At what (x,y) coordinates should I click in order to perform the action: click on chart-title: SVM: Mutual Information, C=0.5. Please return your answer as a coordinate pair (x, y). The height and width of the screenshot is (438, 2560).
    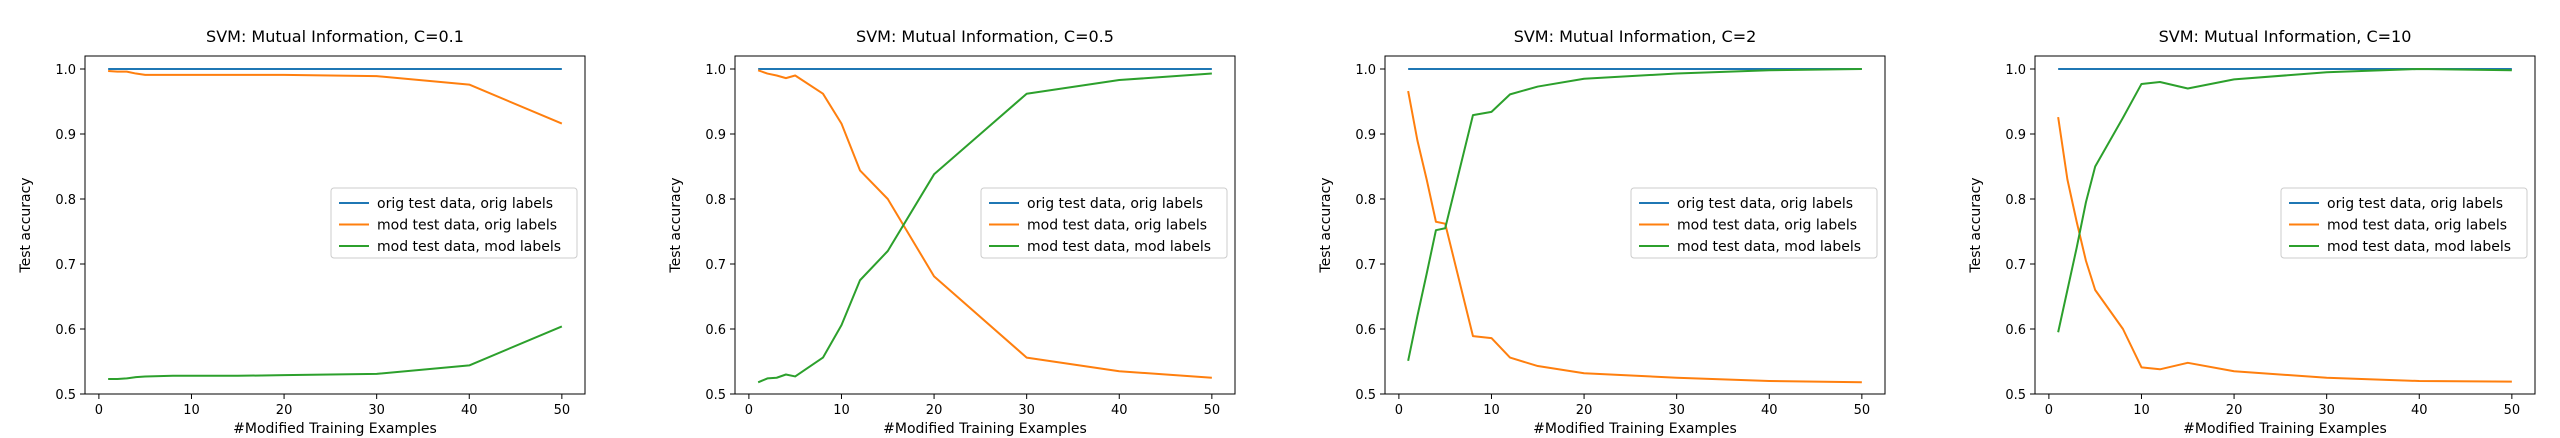
    Looking at the image, I should click on (985, 36).